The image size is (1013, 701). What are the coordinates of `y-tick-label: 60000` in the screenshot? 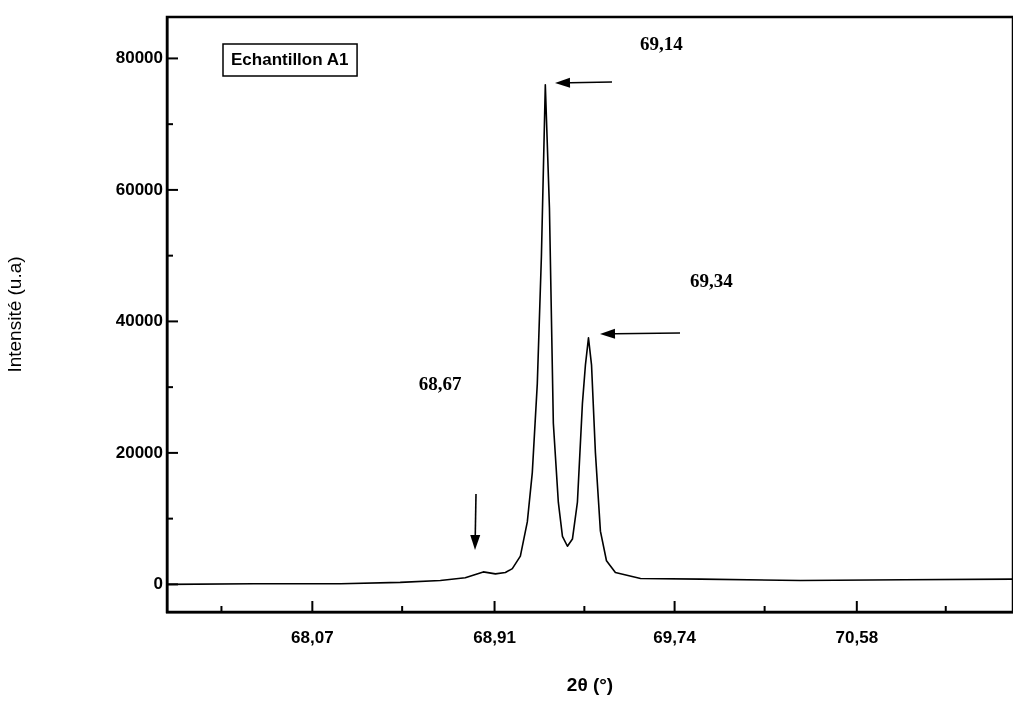 It's located at (139, 189).